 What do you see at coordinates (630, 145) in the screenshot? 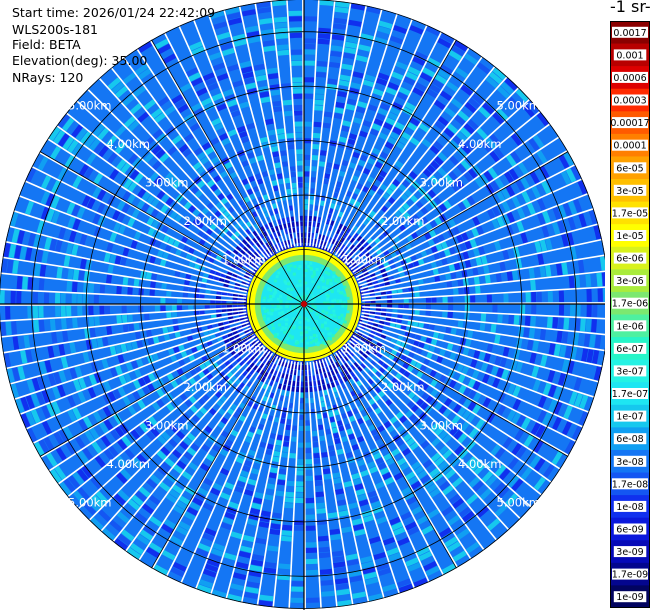
I see `colorbar-label-box` at bounding box center [630, 145].